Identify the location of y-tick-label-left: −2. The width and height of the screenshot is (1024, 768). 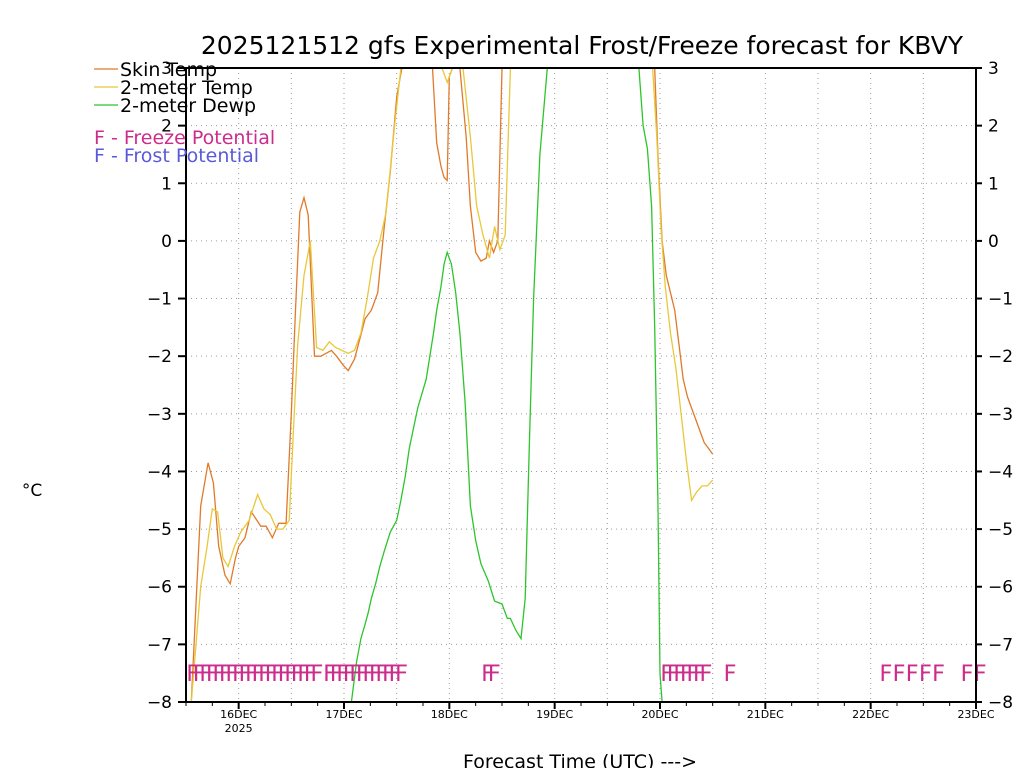
(159, 357).